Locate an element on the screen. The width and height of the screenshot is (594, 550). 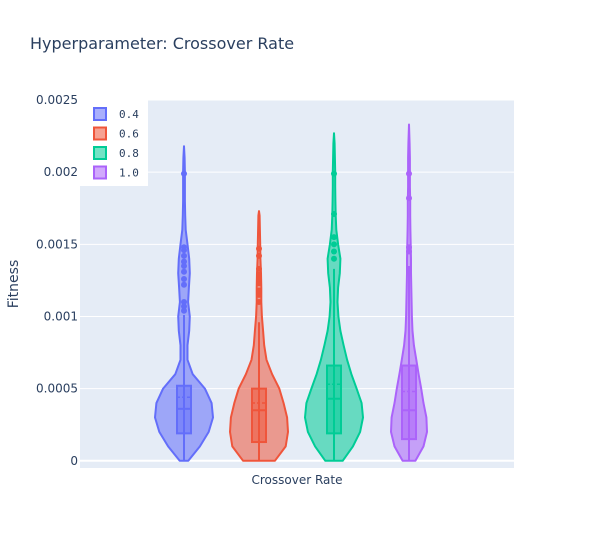
legend-label: 0.4 is located at coordinates (129, 114).